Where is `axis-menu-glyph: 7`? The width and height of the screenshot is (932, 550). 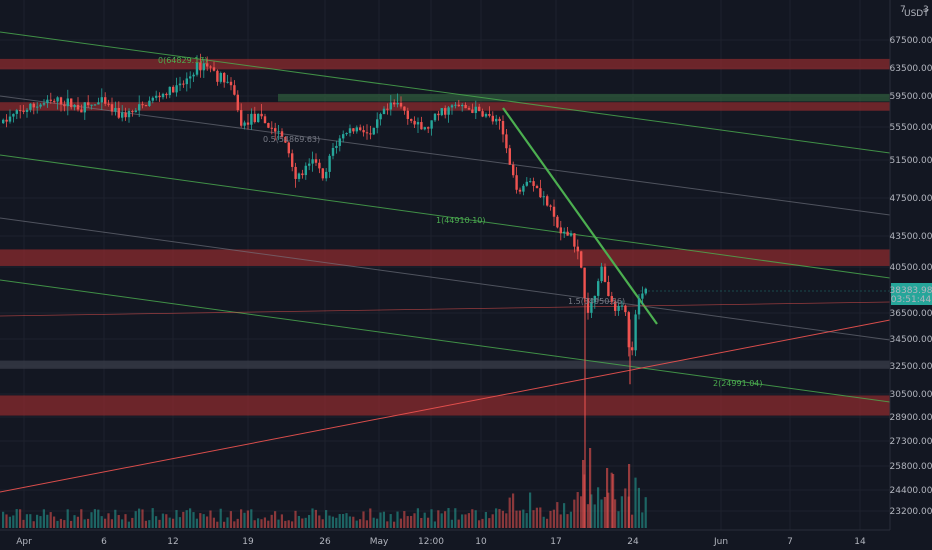
axis-menu-glyph: 7 is located at coordinates (903, 10).